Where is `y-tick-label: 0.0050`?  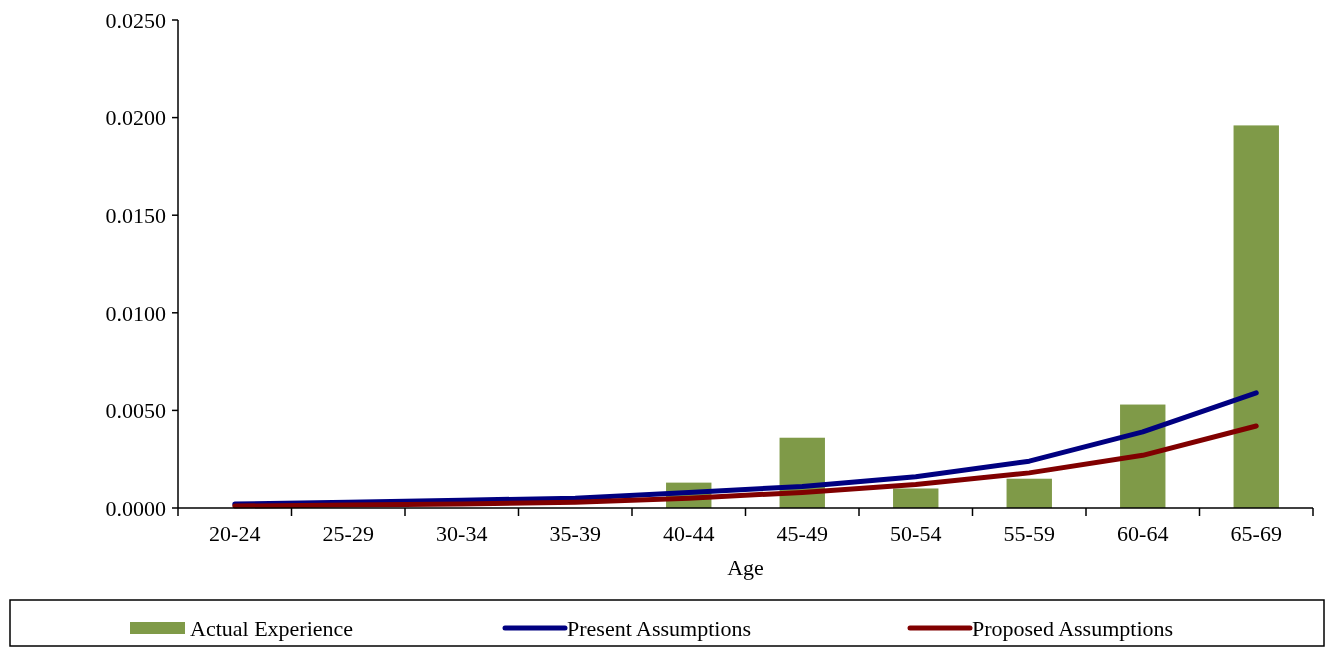 y-tick-label: 0.0050 is located at coordinates (135, 411).